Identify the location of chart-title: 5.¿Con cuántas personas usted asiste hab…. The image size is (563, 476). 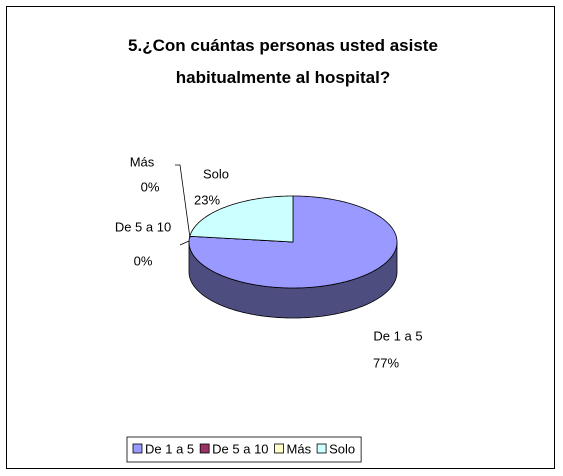
(283, 61).